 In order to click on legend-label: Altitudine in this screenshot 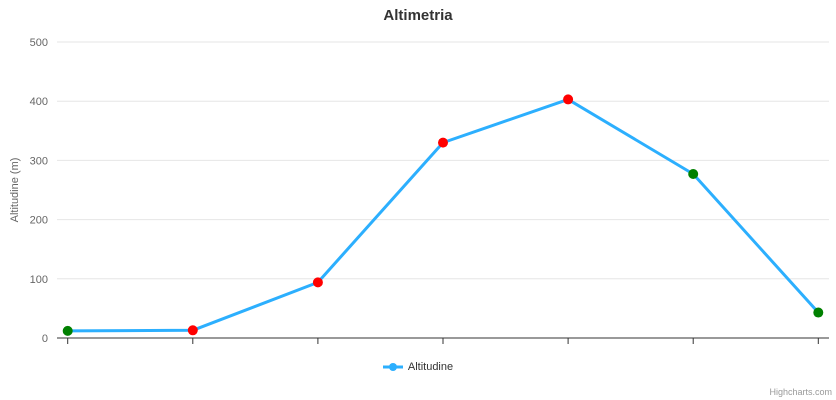, I will do `click(430, 367)`.